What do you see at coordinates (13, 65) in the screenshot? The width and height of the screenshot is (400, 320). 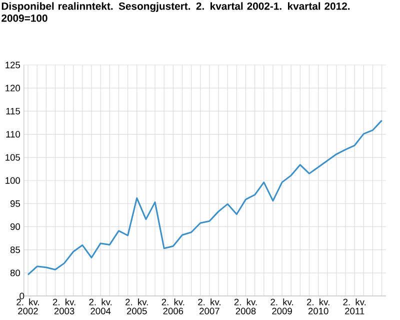 I see `y-tick-label: 125` at bounding box center [13, 65].